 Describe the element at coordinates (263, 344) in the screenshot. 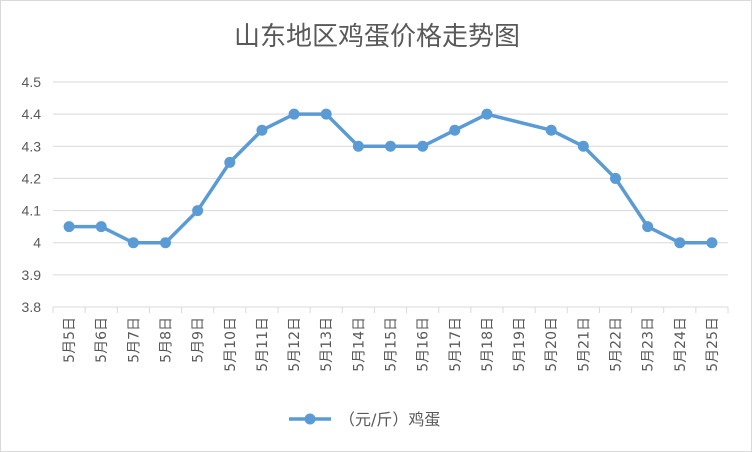

I see `x-tick-label: 5月11日` at that location.